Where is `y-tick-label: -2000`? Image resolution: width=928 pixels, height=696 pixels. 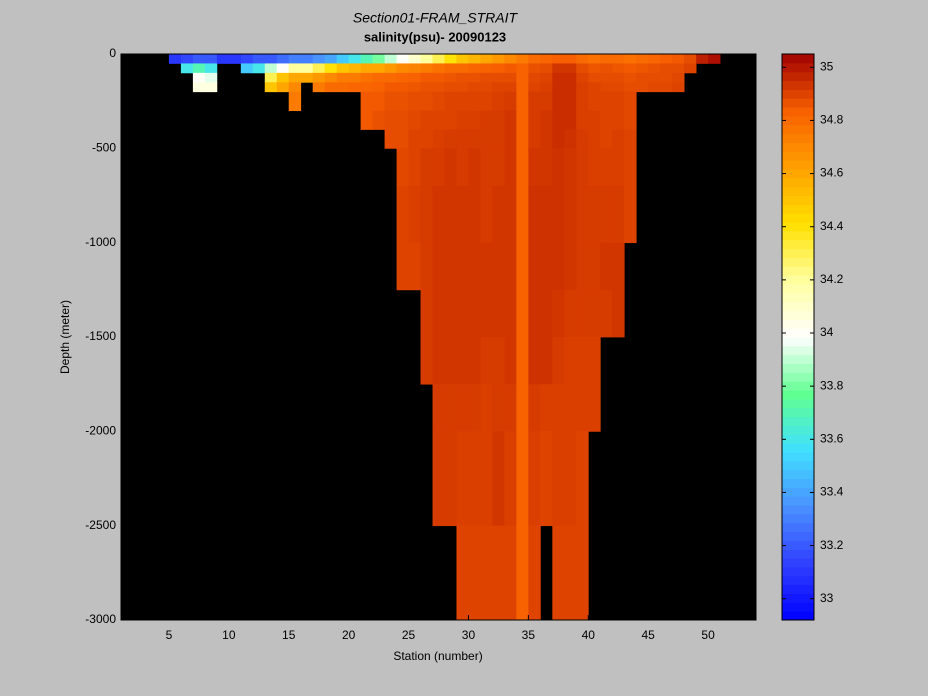 y-tick-label: -2000 is located at coordinates (100, 431).